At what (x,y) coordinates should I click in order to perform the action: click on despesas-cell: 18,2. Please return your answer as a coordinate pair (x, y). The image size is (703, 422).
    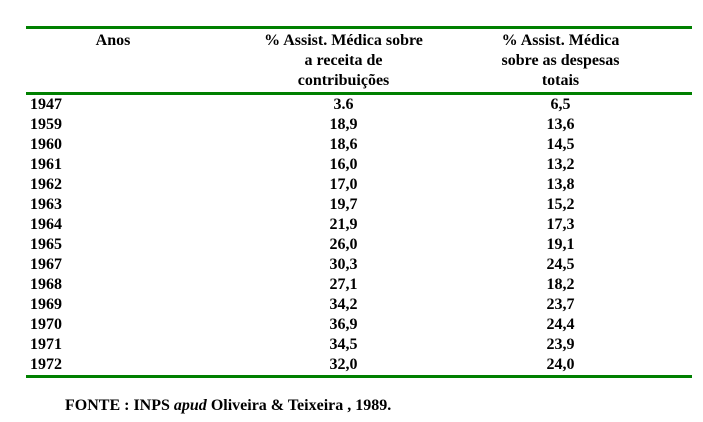
    Looking at the image, I should click on (560, 284).